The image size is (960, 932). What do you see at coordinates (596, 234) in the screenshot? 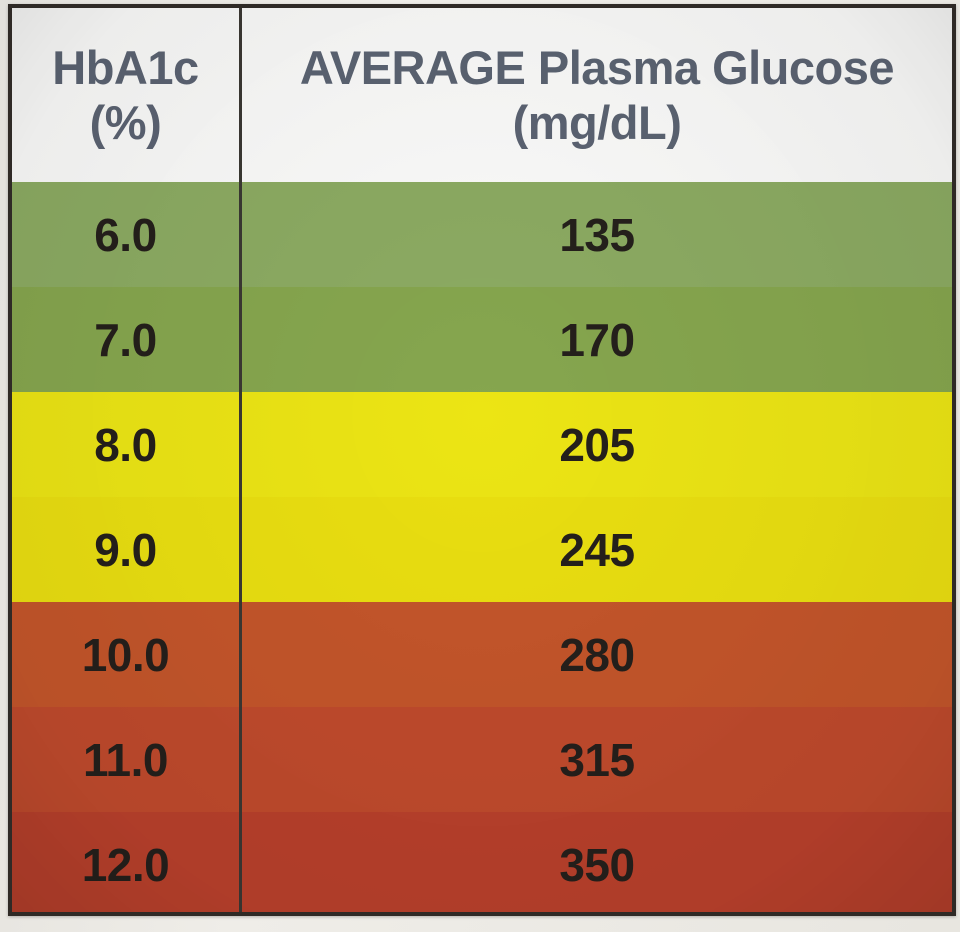
I see `cell-glucose: 135` at bounding box center [596, 234].